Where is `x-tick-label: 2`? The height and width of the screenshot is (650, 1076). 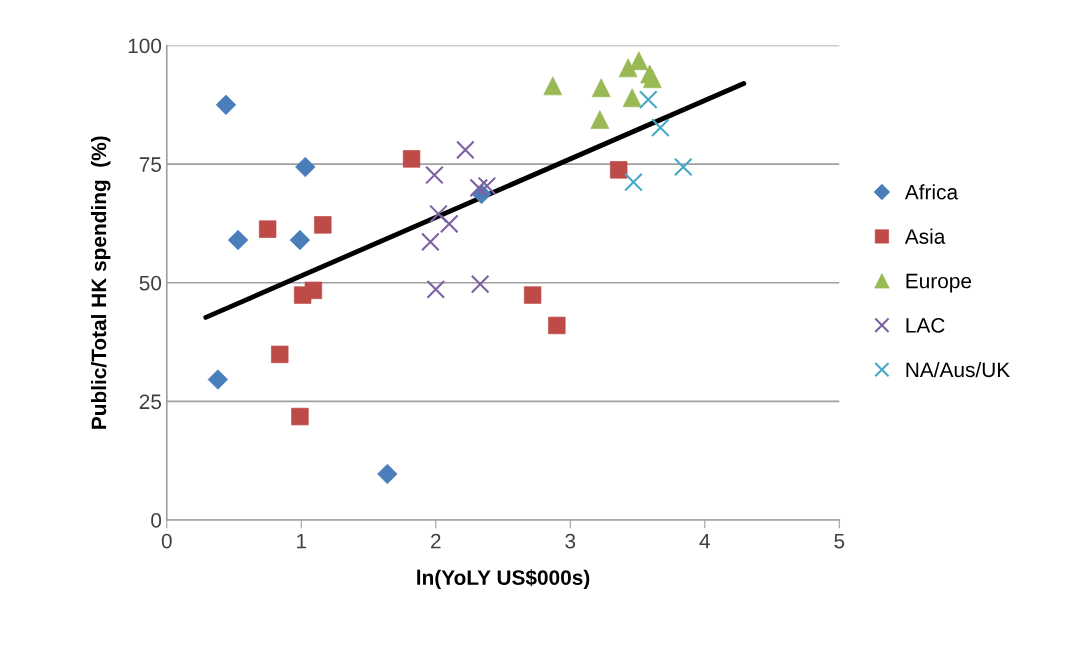 x-tick-label: 2 is located at coordinates (436, 541).